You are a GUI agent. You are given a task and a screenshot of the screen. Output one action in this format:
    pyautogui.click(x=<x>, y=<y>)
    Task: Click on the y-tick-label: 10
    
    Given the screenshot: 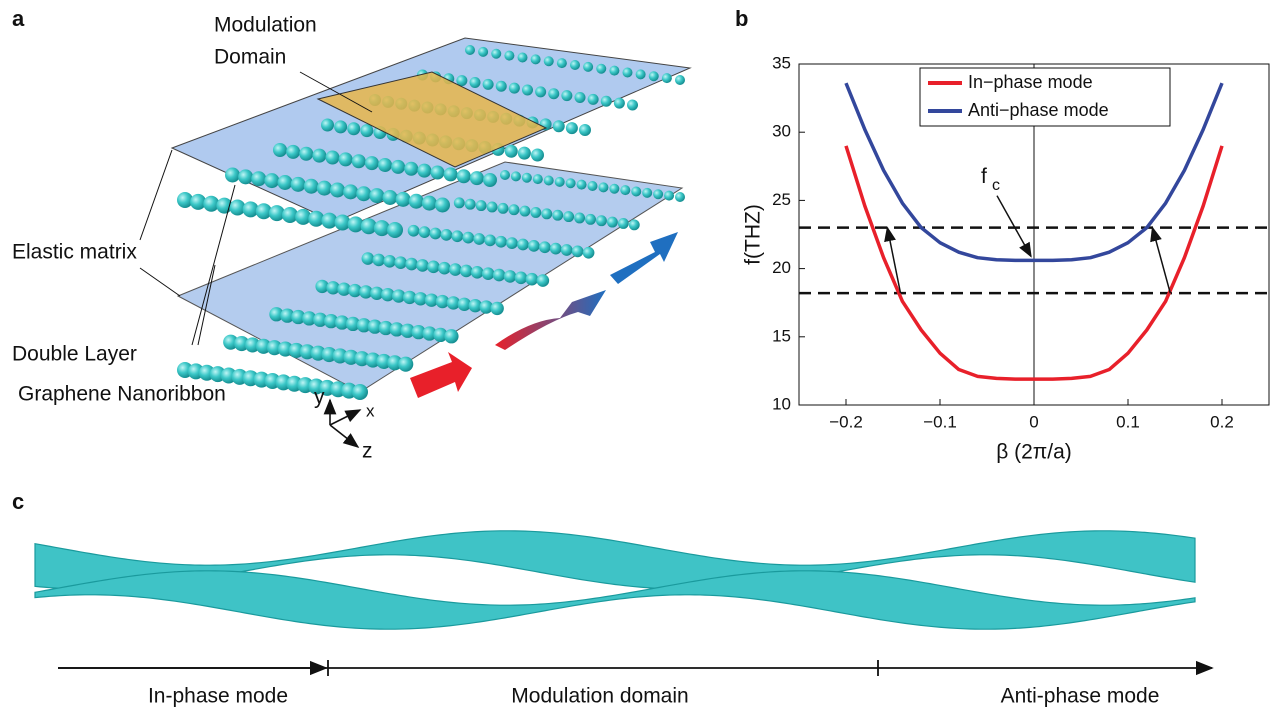 What is the action you would take?
    pyautogui.click(x=781, y=403)
    